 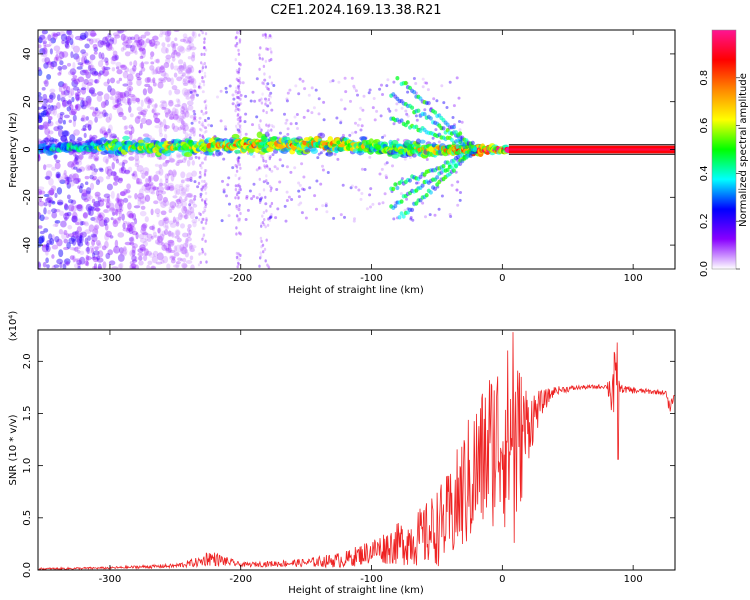 What do you see at coordinates (591, 149) in the screenshot?
I see `heatmap-band-core` at bounding box center [591, 149].